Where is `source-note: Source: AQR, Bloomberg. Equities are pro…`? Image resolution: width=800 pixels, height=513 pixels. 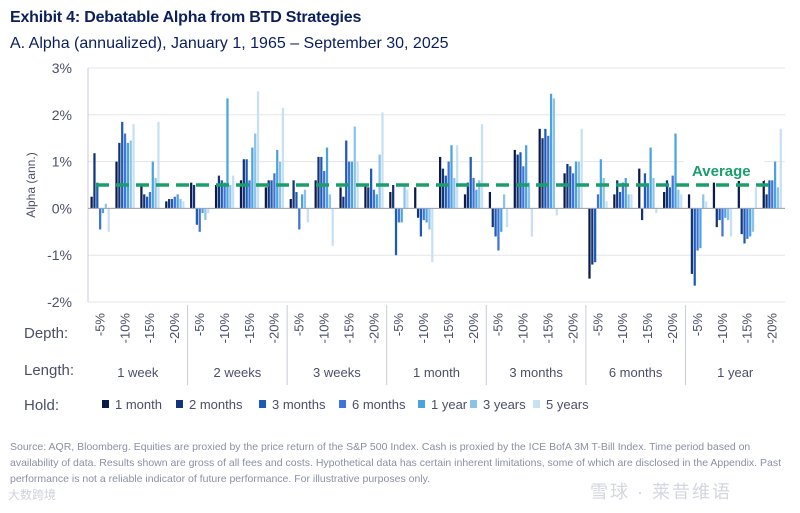
source-note: Source: AQR, Bloomberg. Equities are pro… is located at coordinates (395, 463).